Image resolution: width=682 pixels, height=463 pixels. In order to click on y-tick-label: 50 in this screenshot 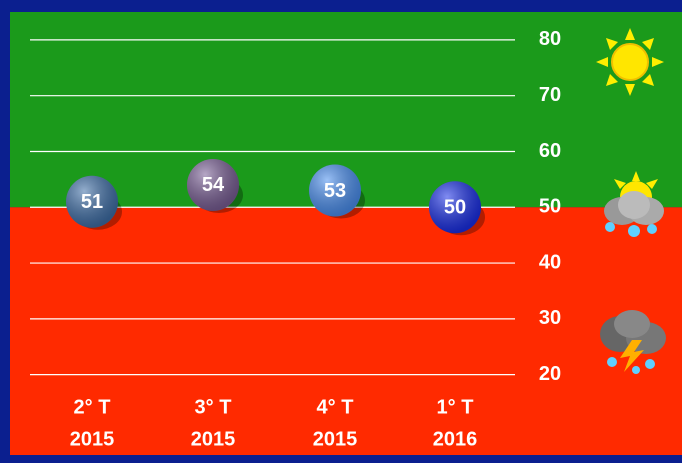, I will do `click(550, 207)`.